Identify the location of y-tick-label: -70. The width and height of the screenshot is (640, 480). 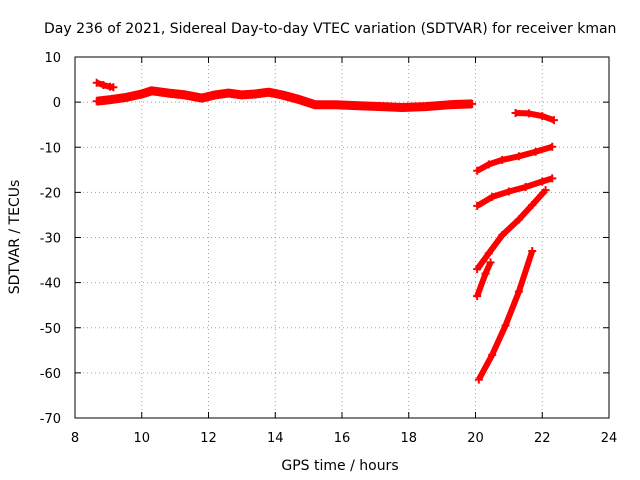
(50, 419).